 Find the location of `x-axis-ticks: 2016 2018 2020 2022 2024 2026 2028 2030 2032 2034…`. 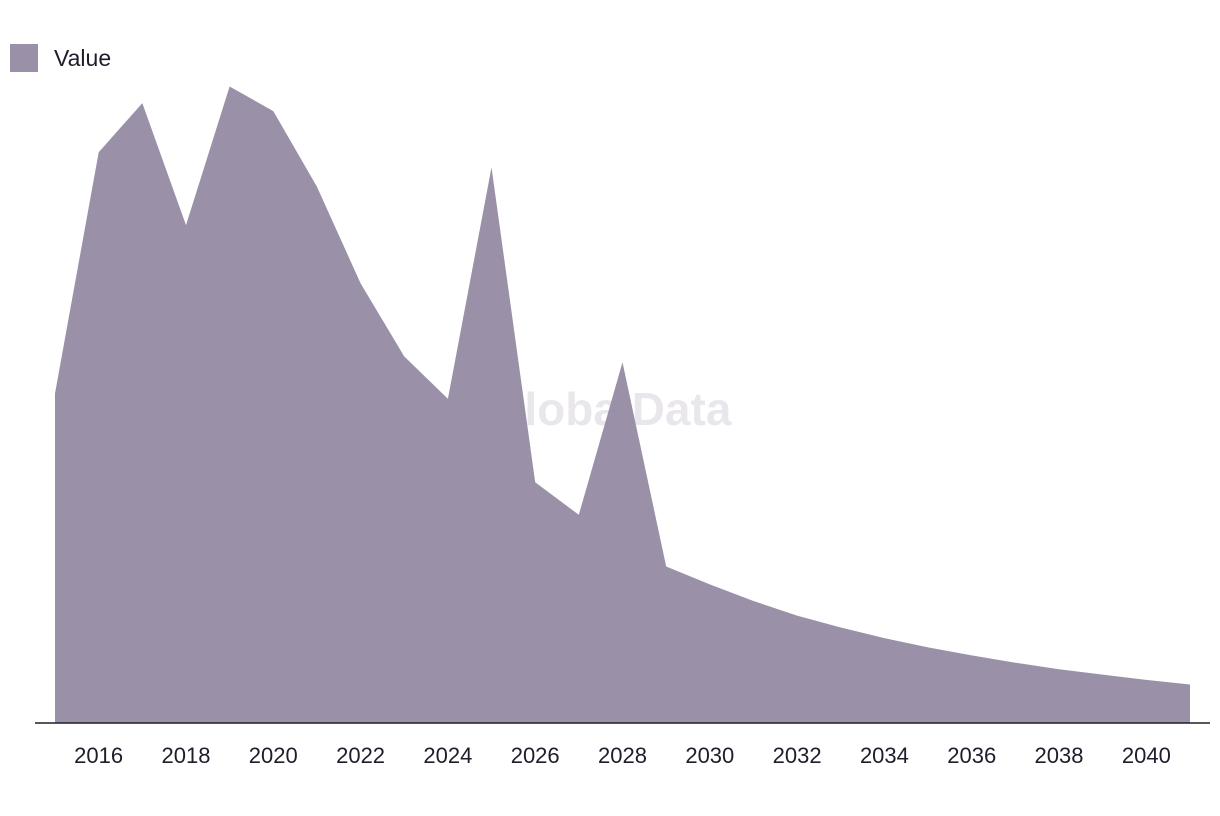

x-axis-ticks: 2016 2018 2020 2022 2024 2026 2028 2030 2032 2034… is located at coordinates (622, 755).